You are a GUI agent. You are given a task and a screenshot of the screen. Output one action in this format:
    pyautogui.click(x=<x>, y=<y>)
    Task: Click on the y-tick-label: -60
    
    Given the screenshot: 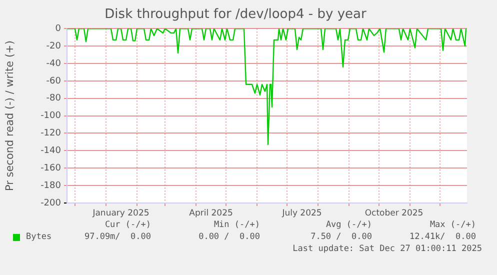 What is the action you would take?
    pyautogui.click(x=54, y=81)
    